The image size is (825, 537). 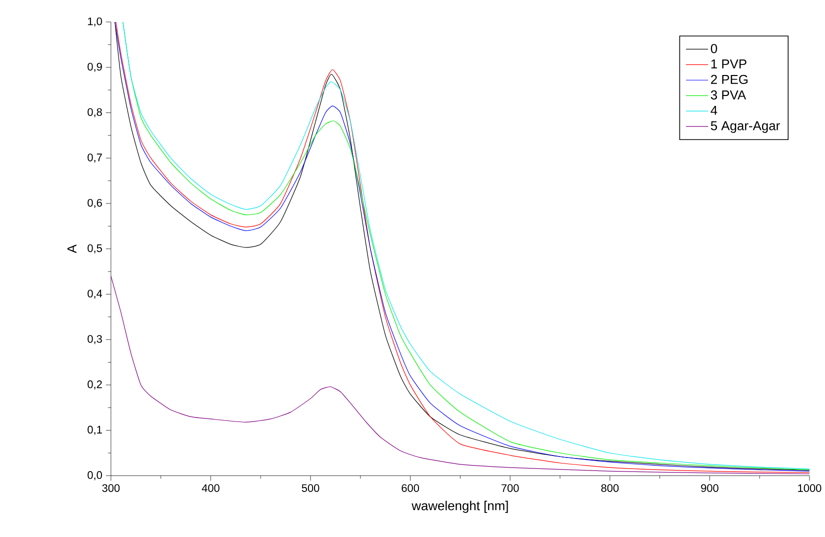 I want to click on legend-label: 3 PVA, so click(x=728, y=95).